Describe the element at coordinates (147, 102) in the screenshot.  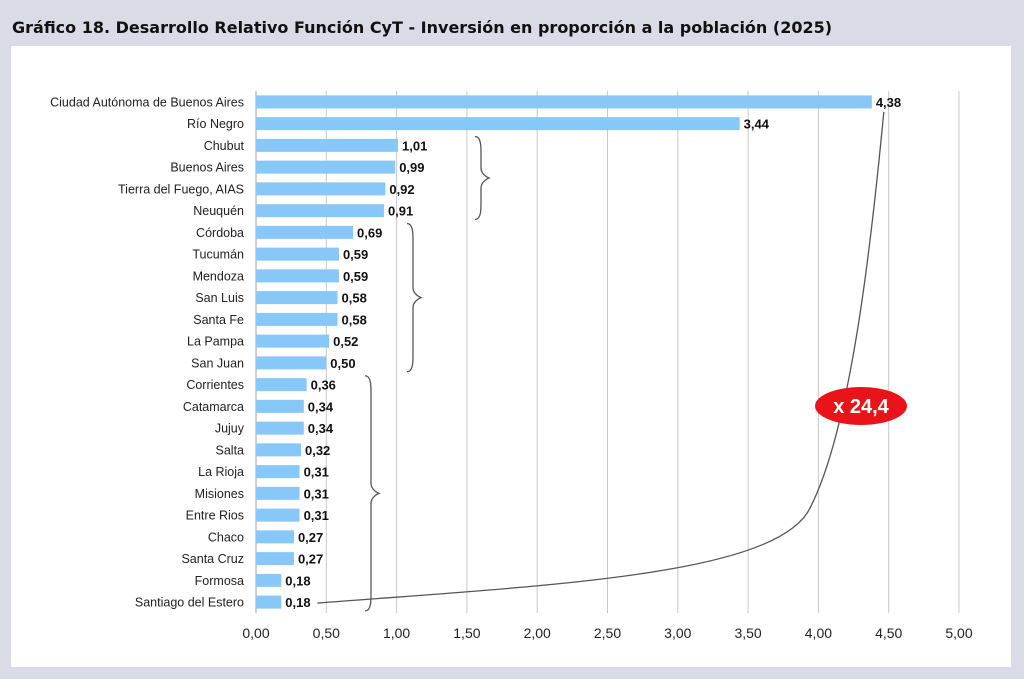
I see `category-label: Ciudad Autónoma de Buenos Aires` at that location.